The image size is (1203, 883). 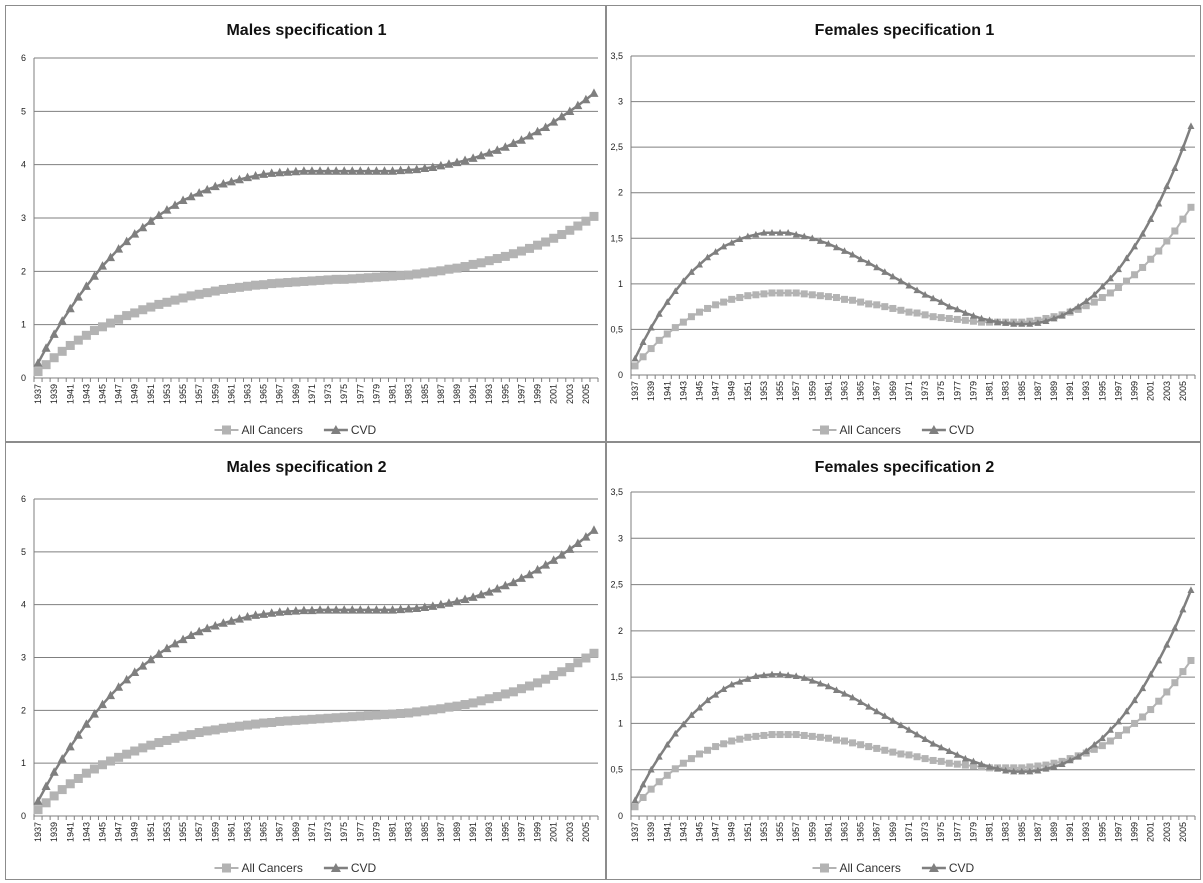 What do you see at coordinates (957, 832) in the screenshot?
I see `x-tick-label: 1977` at bounding box center [957, 832].